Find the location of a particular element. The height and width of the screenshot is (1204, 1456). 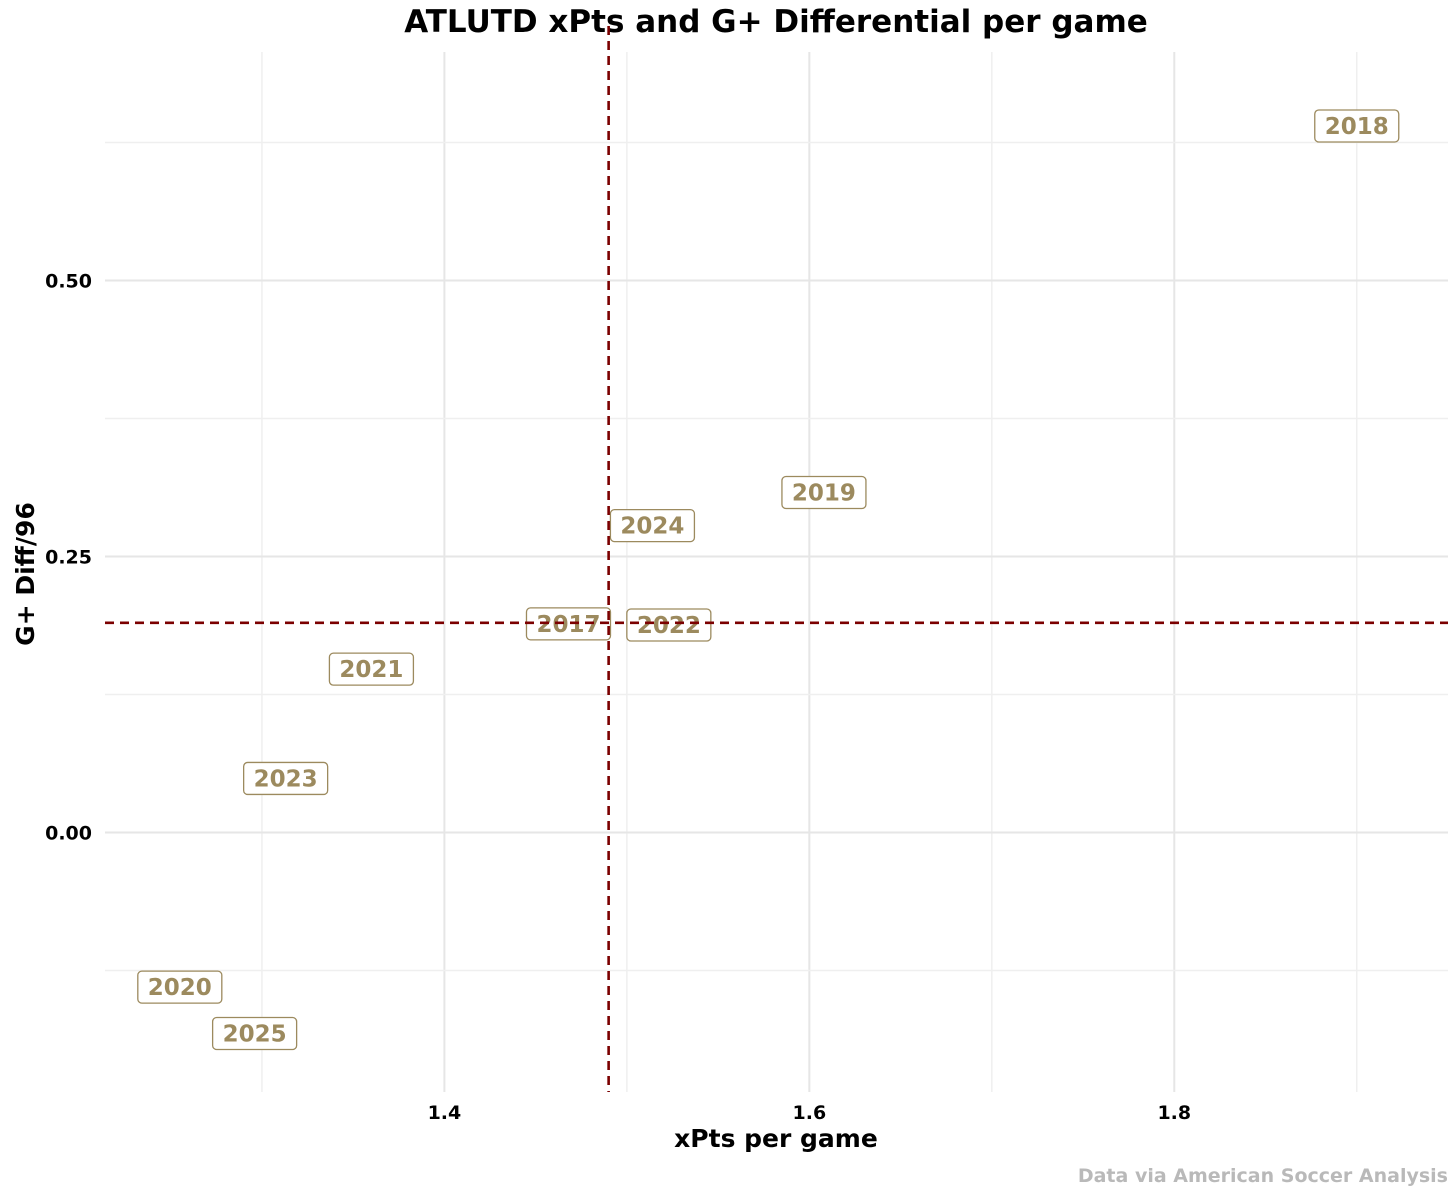

point-label-2023: 2023 is located at coordinates (285, 778).